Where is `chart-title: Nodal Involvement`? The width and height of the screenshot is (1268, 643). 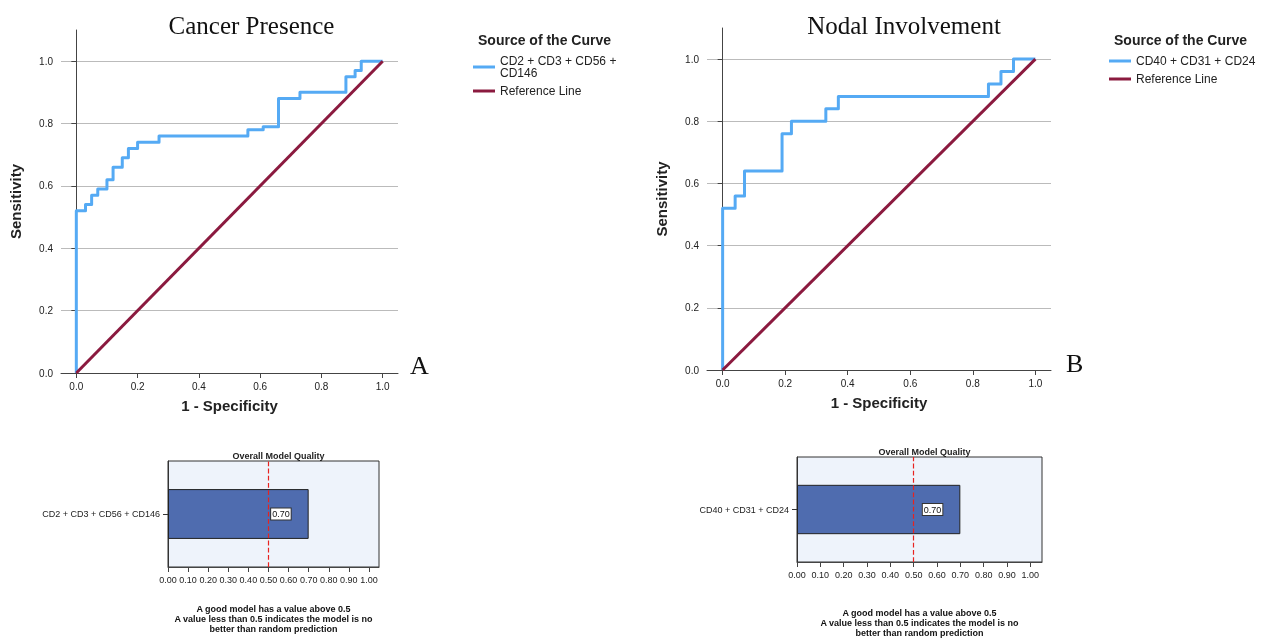
chart-title: Nodal Involvement is located at coordinates (904, 25).